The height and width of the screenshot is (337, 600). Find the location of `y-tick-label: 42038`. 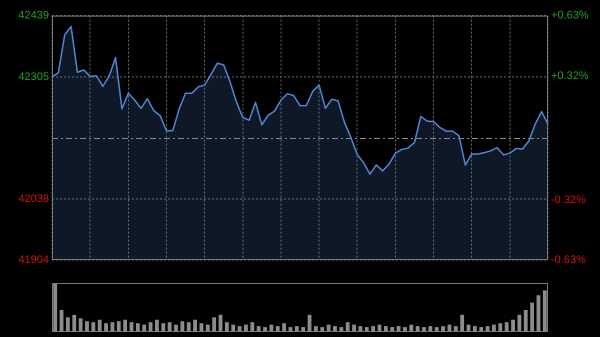

y-tick-label: 42038 is located at coordinates (33, 198).